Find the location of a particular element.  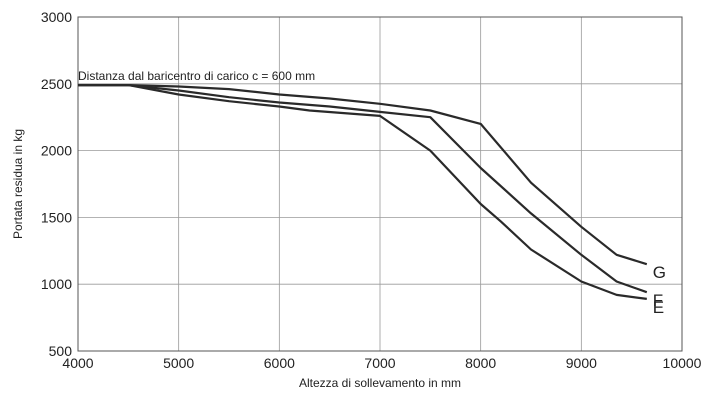

x-tick-label: 4000 is located at coordinates (77, 363).